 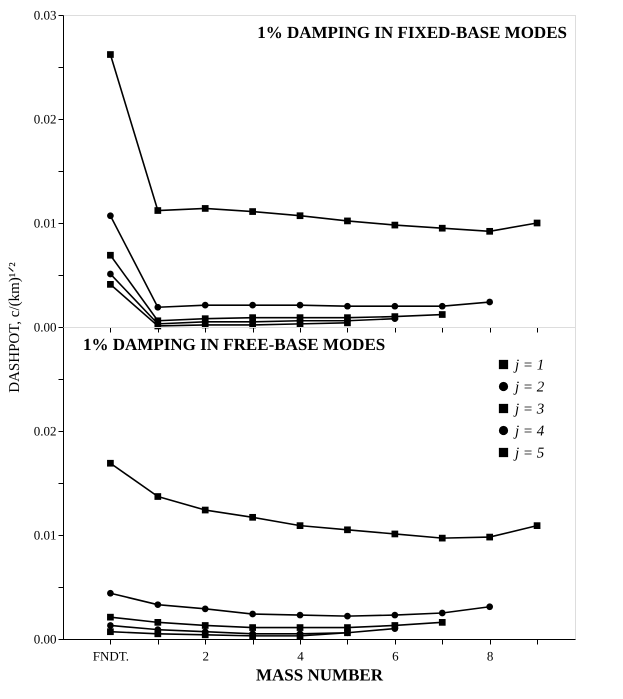 What do you see at coordinates (320, 675) in the screenshot?
I see `x-axis-title: MASS NUMBER` at bounding box center [320, 675].